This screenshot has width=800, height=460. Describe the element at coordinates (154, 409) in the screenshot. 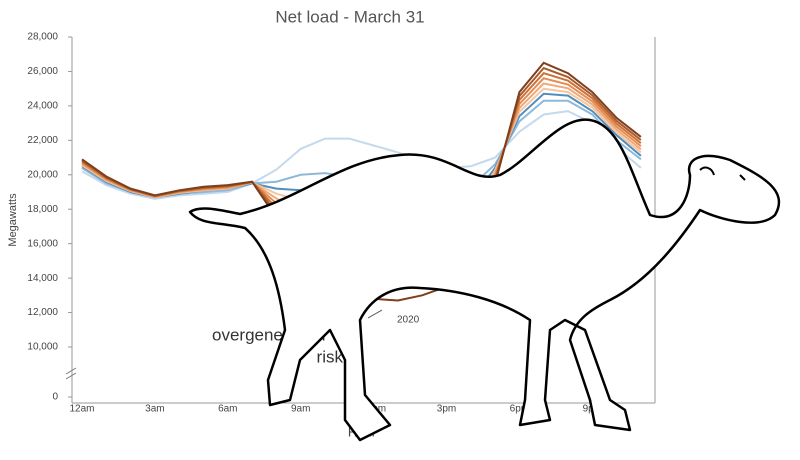

I see `x-tick-label: 3am` at that location.